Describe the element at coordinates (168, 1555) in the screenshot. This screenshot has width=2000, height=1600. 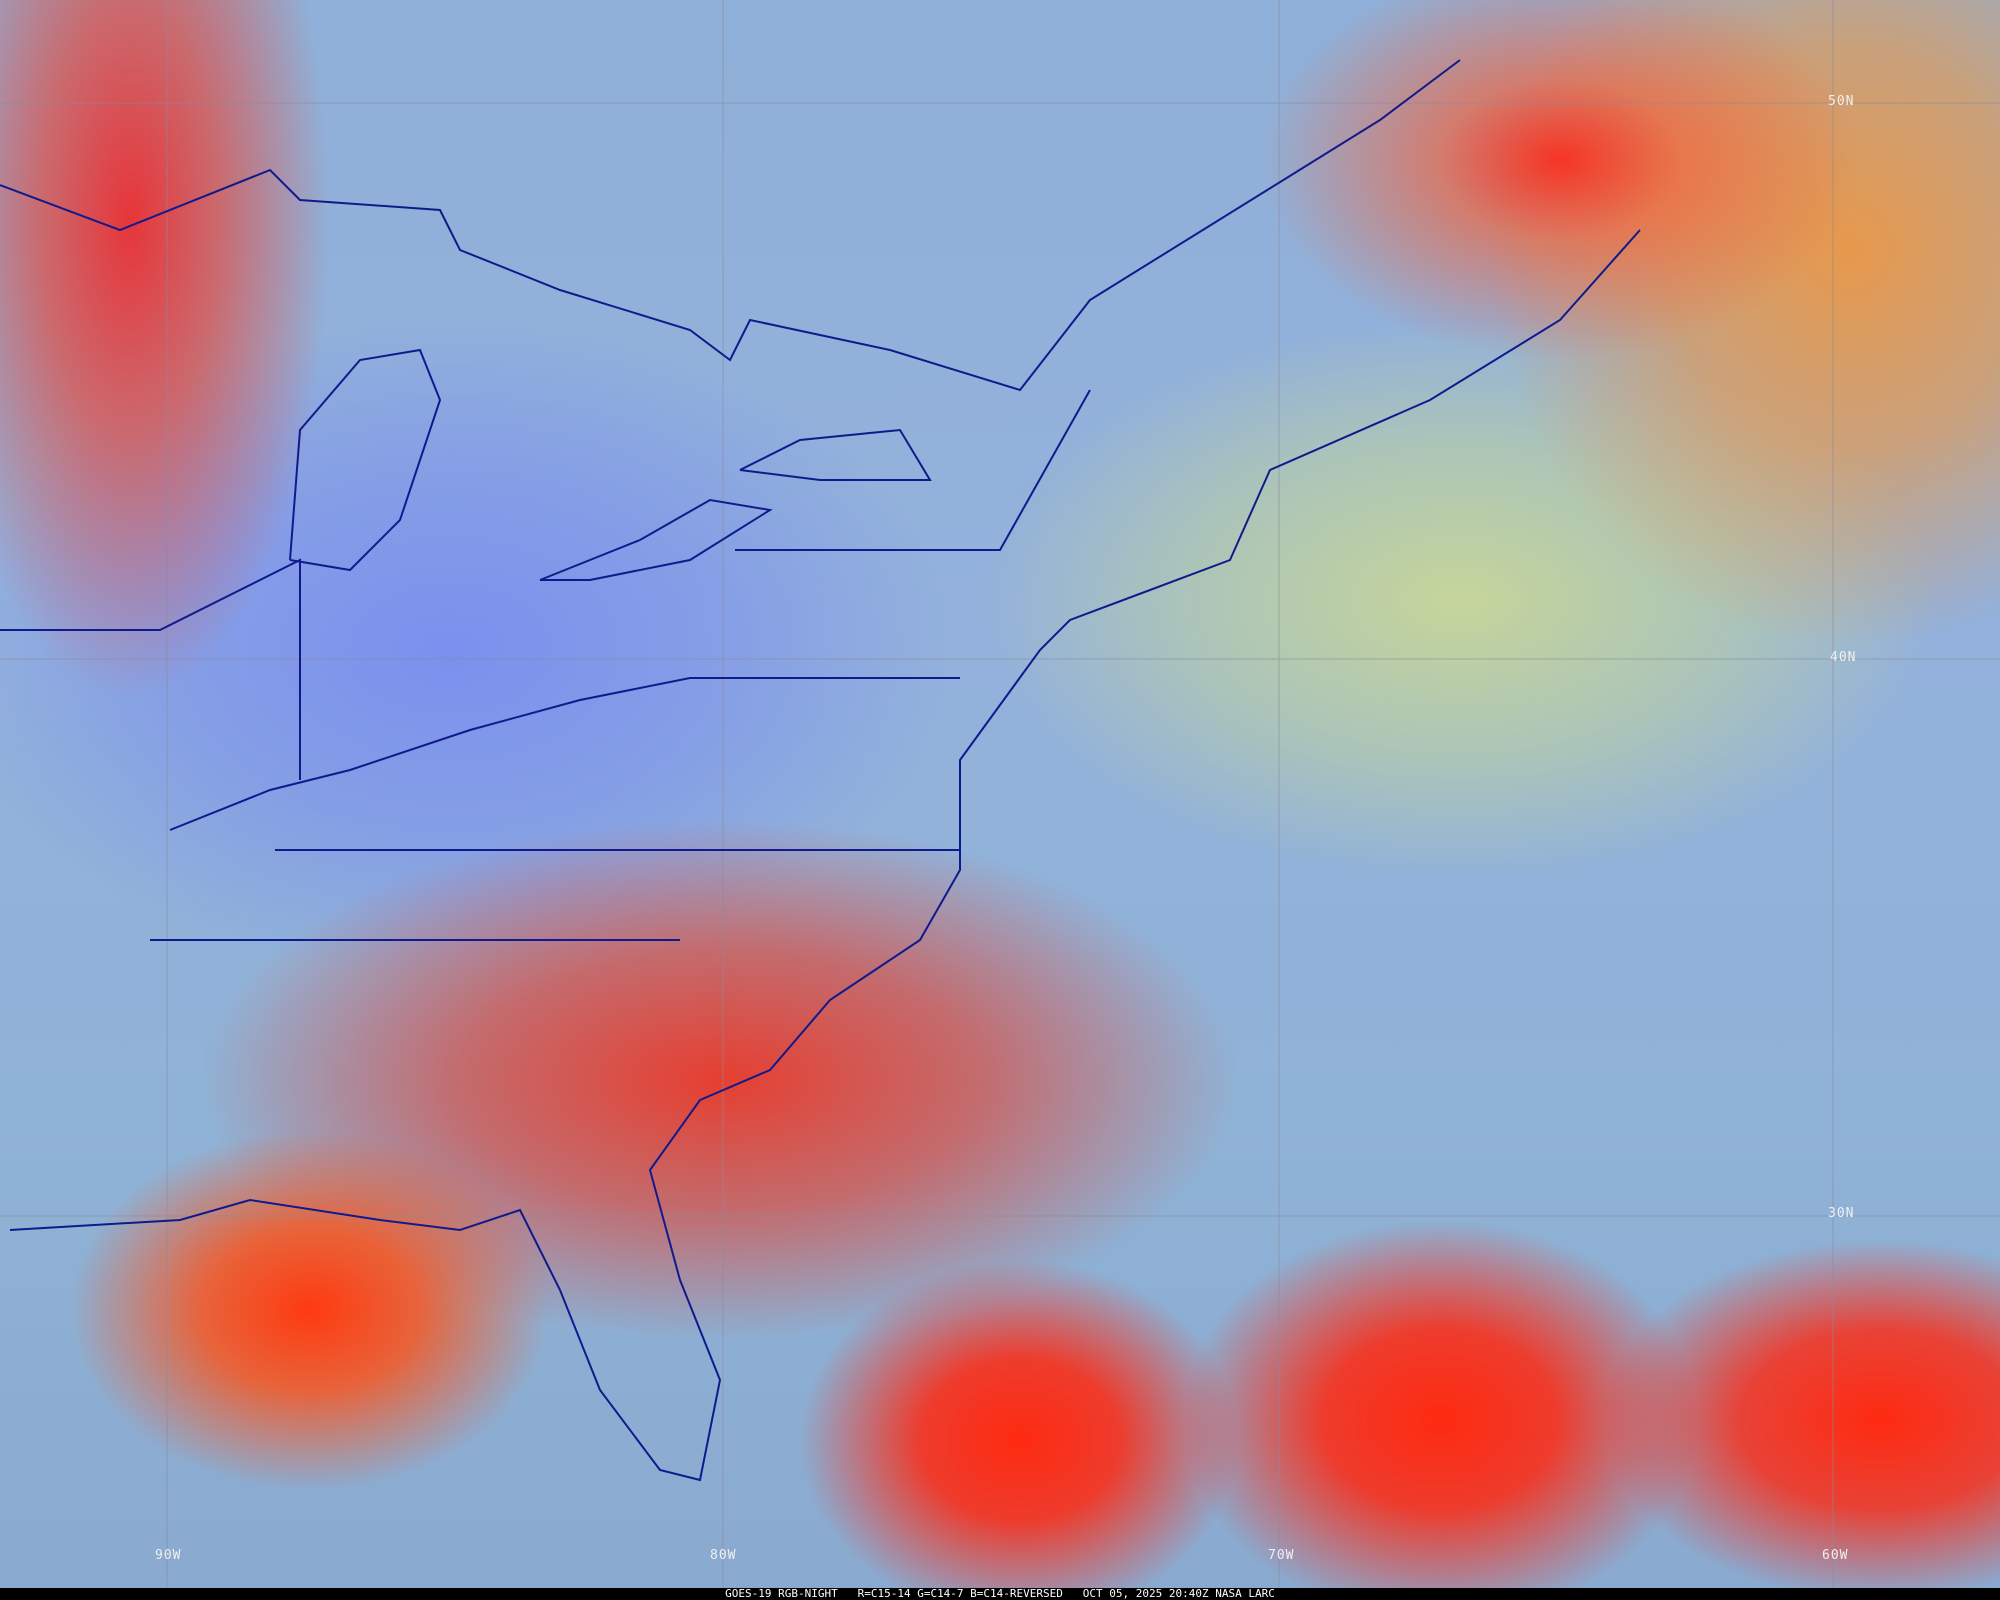
I see `lon-label-90w: 90W` at that location.